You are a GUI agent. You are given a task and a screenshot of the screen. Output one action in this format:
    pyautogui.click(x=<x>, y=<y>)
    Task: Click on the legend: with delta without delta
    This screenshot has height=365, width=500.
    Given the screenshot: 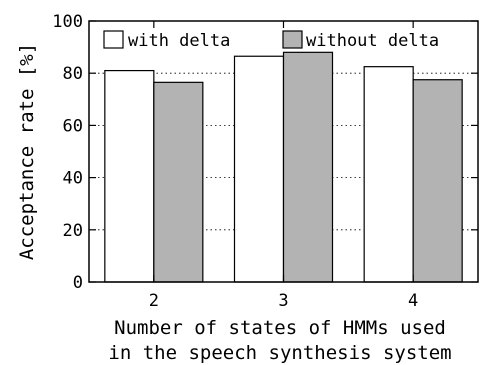 What is the action you would take?
    pyautogui.click(x=271, y=40)
    